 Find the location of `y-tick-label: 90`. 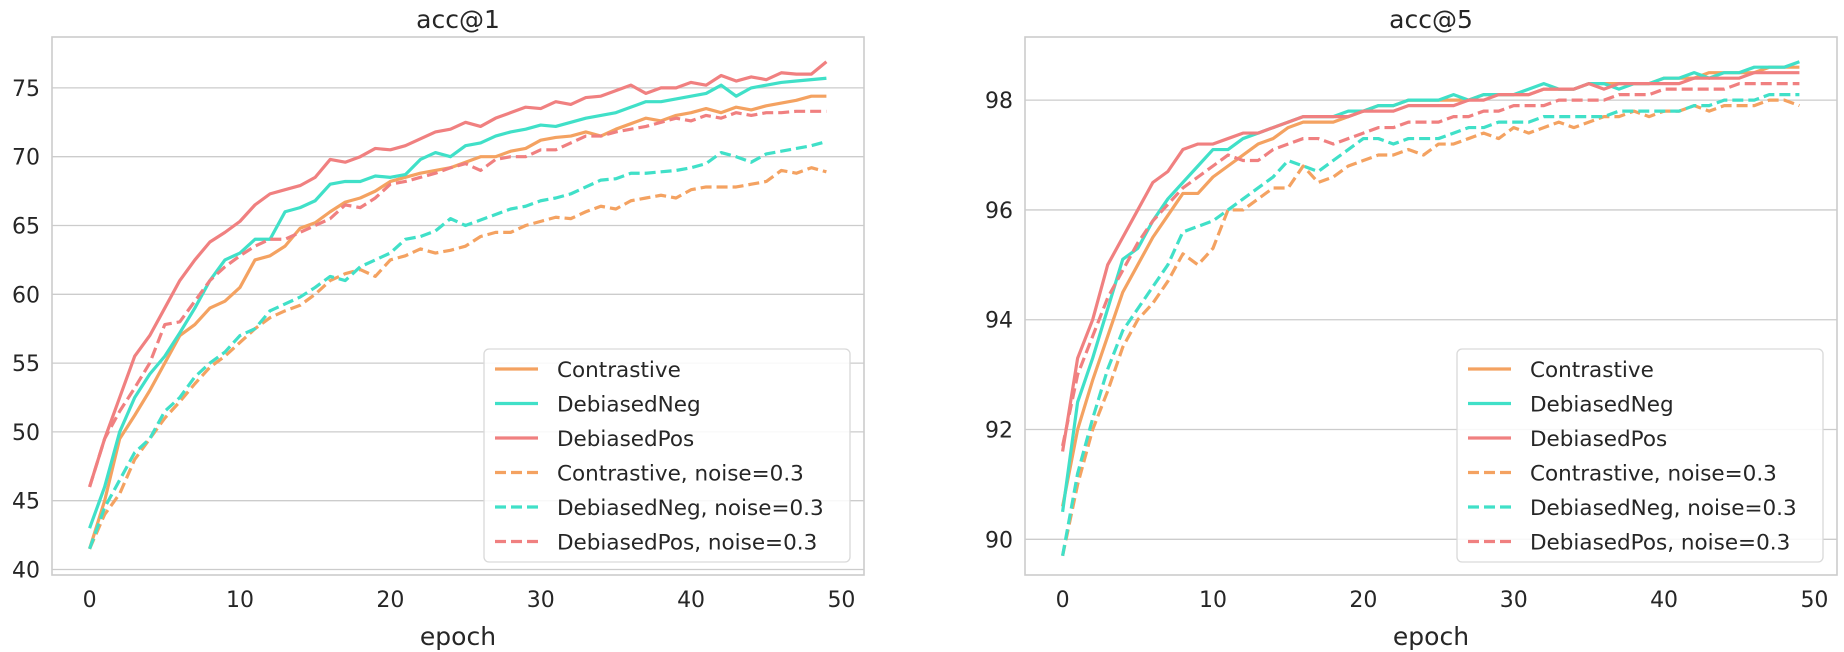

y-tick-label: 90 is located at coordinates (999, 540).